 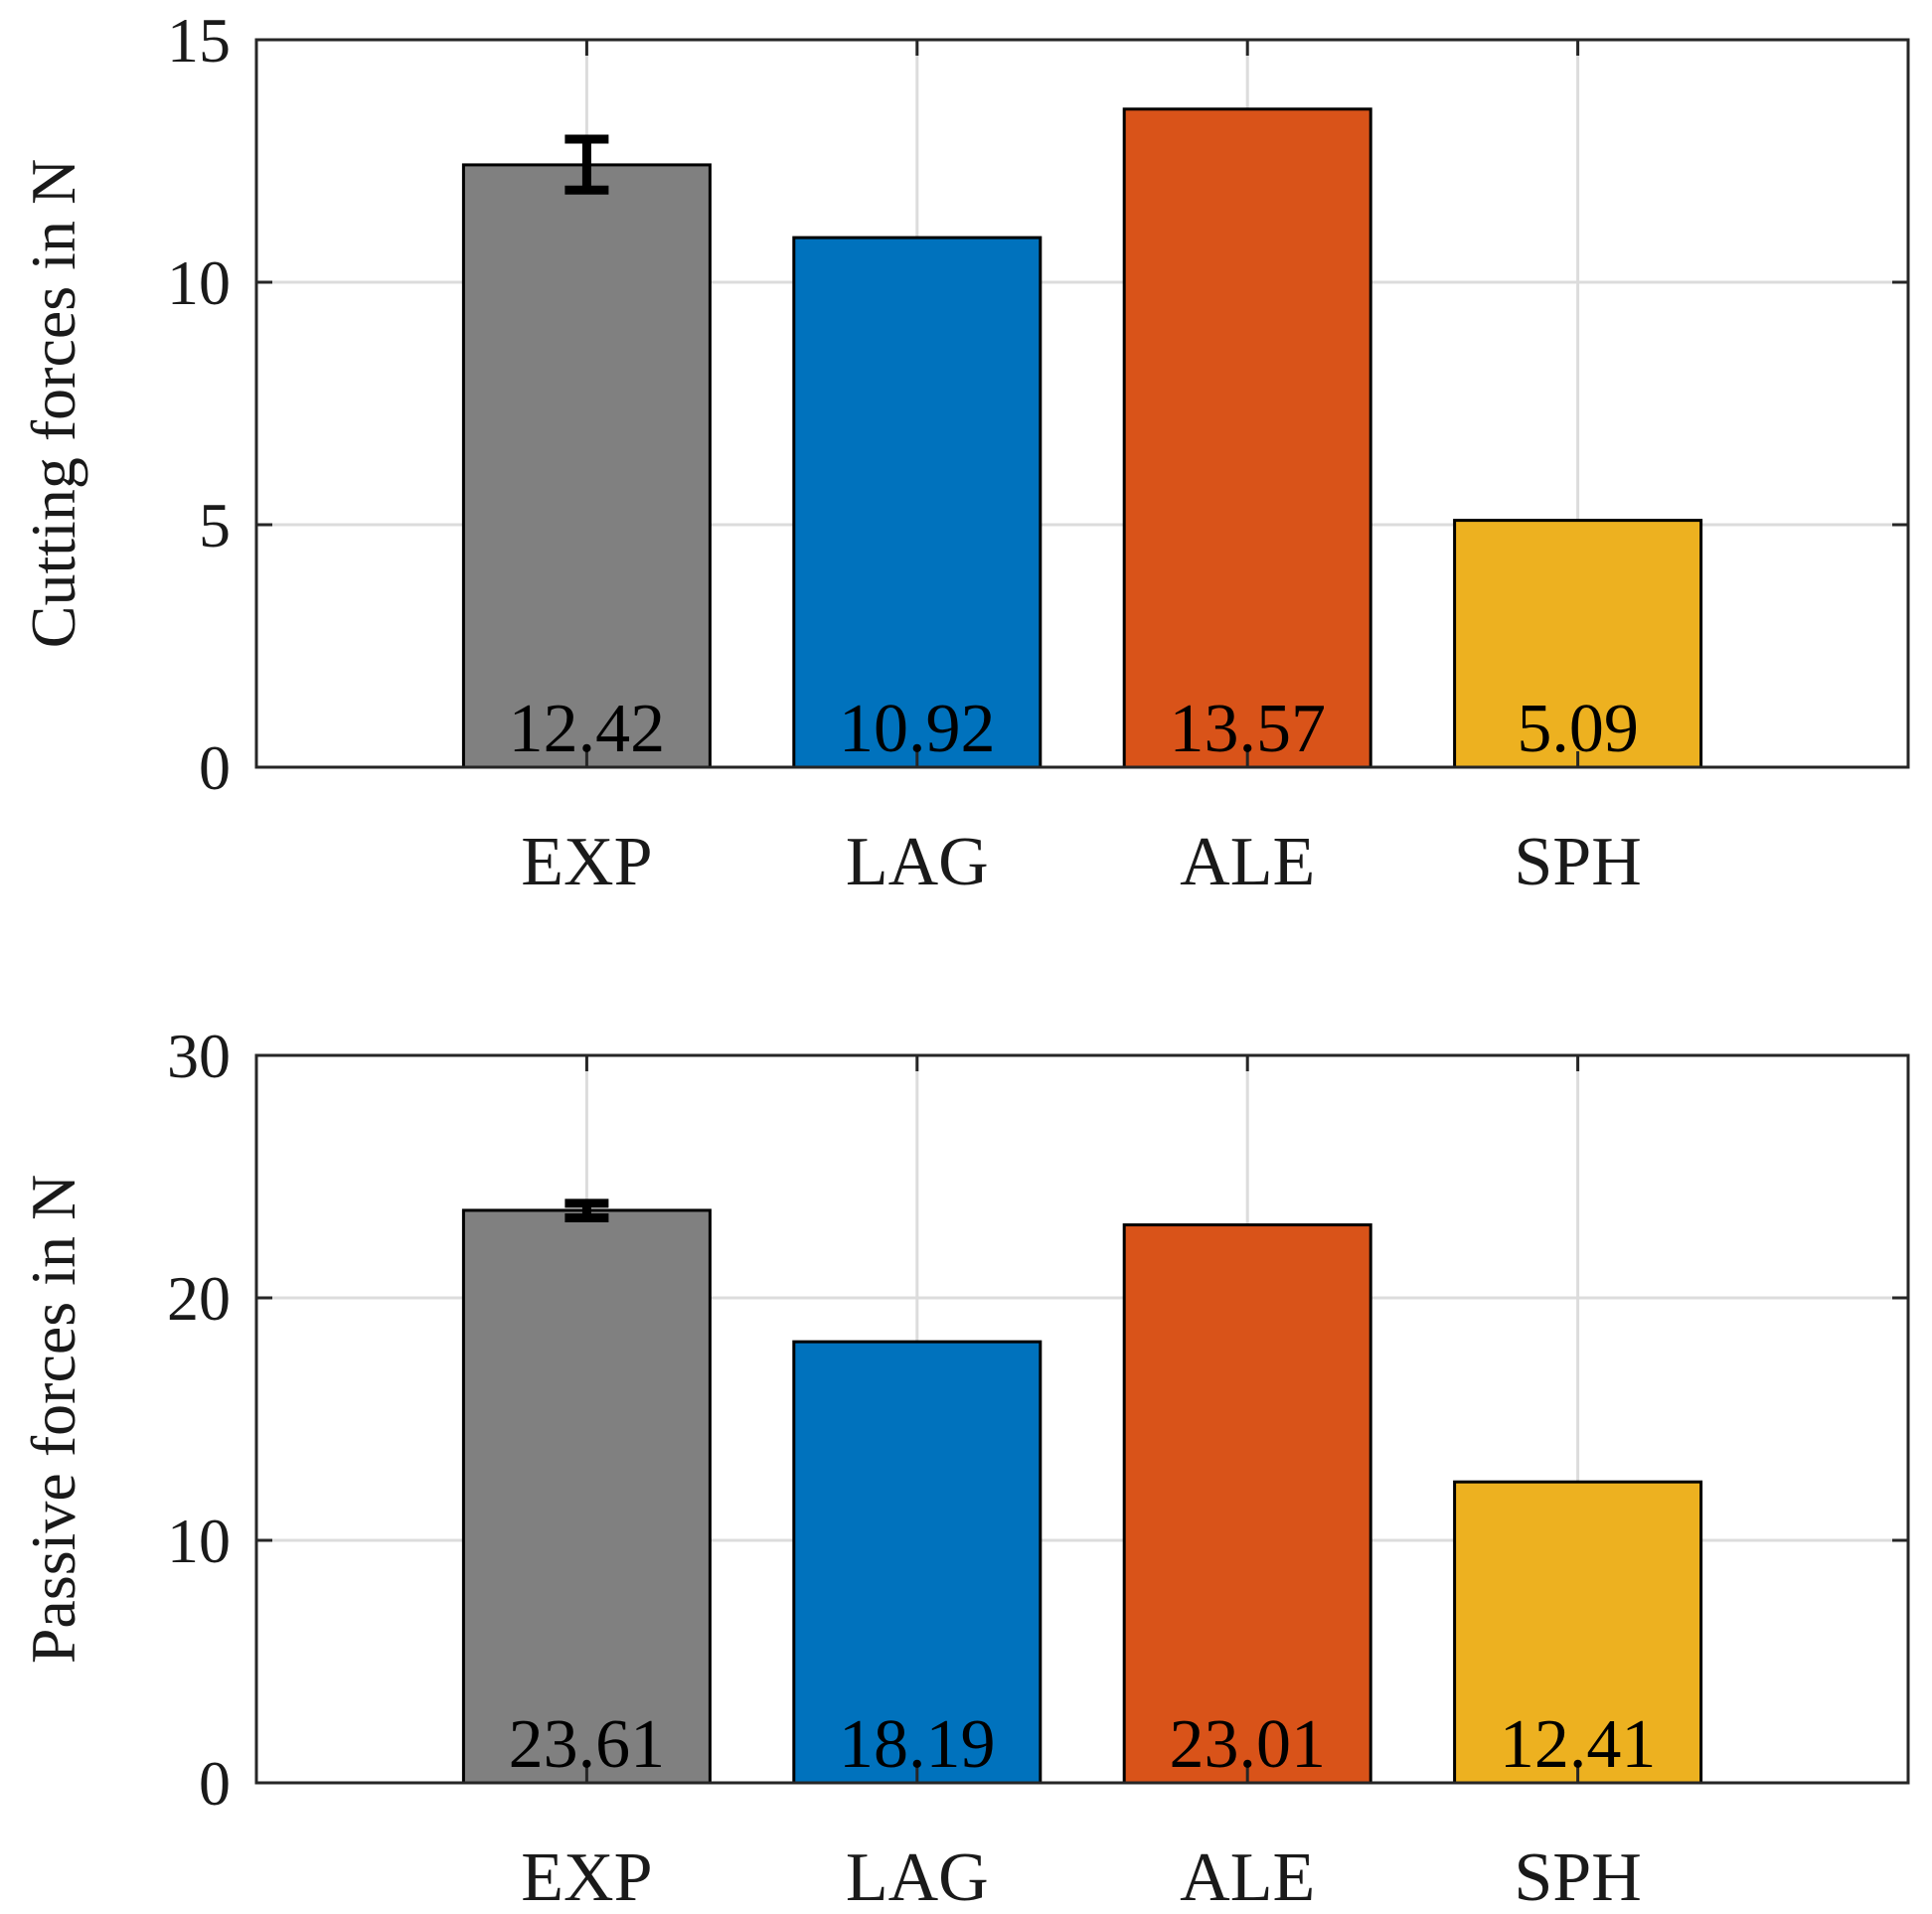 I want to click on bar-value-label: 23.61, so click(x=587, y=1745).